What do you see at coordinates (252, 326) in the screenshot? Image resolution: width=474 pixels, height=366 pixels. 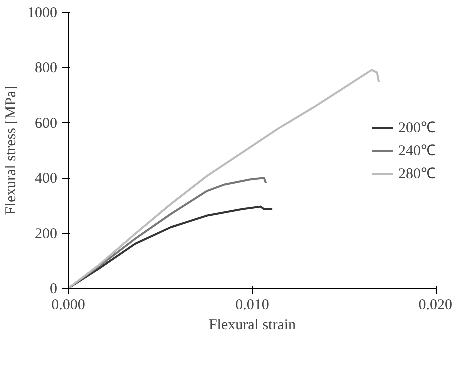 I see `x-axis-title: Flexural strain` at bounding box center [252, 326].